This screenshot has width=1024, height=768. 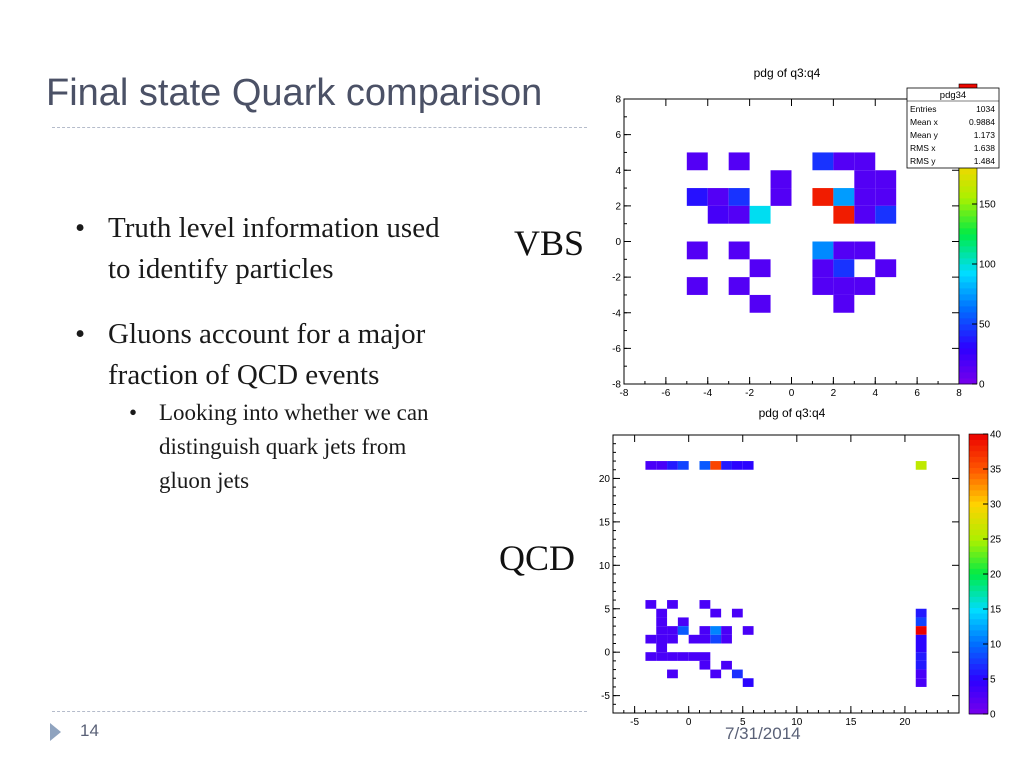 What do you see at coordinates (665, 393) in the screenshot?
I see `vbs-x-tick-label: -6` at bounding box center [665, 393].